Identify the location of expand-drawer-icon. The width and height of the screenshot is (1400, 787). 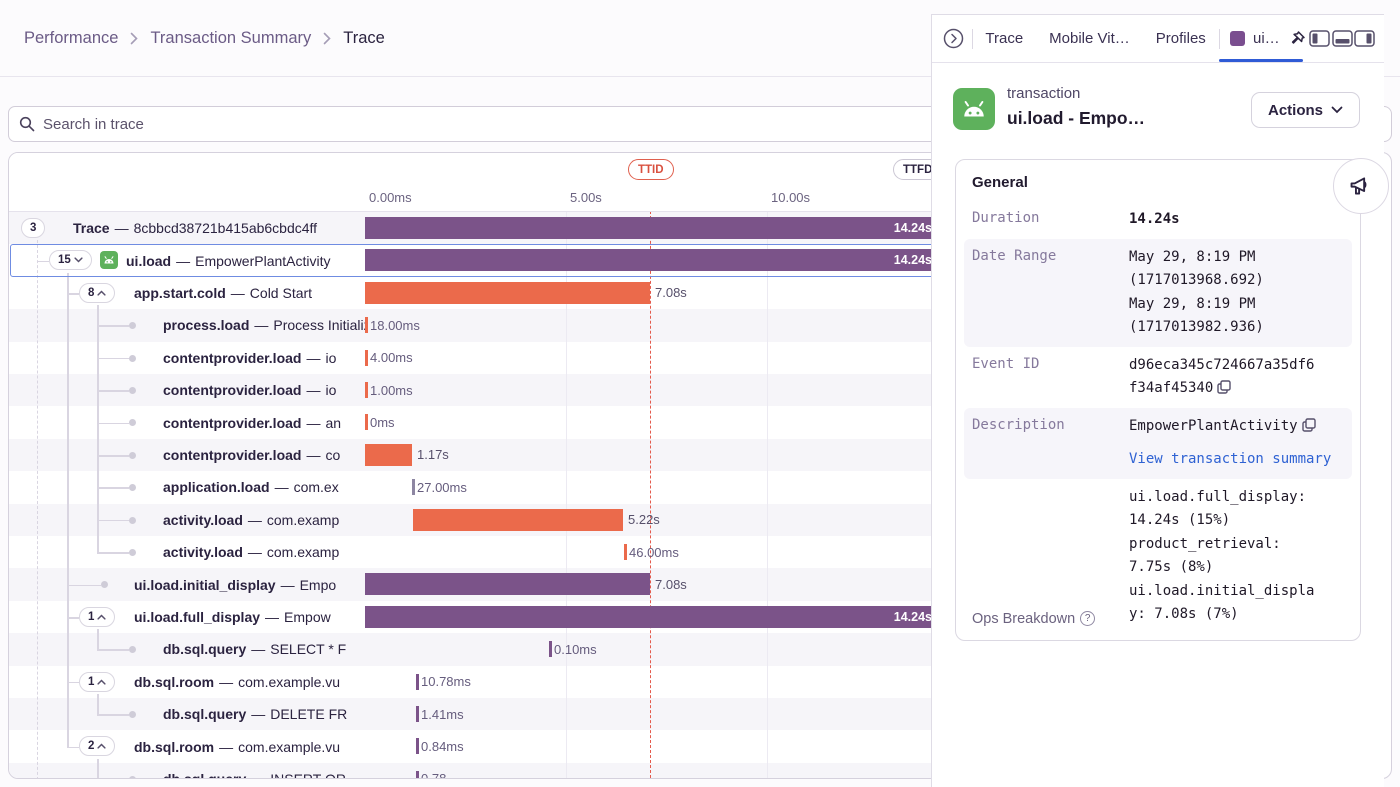
(953, 39).